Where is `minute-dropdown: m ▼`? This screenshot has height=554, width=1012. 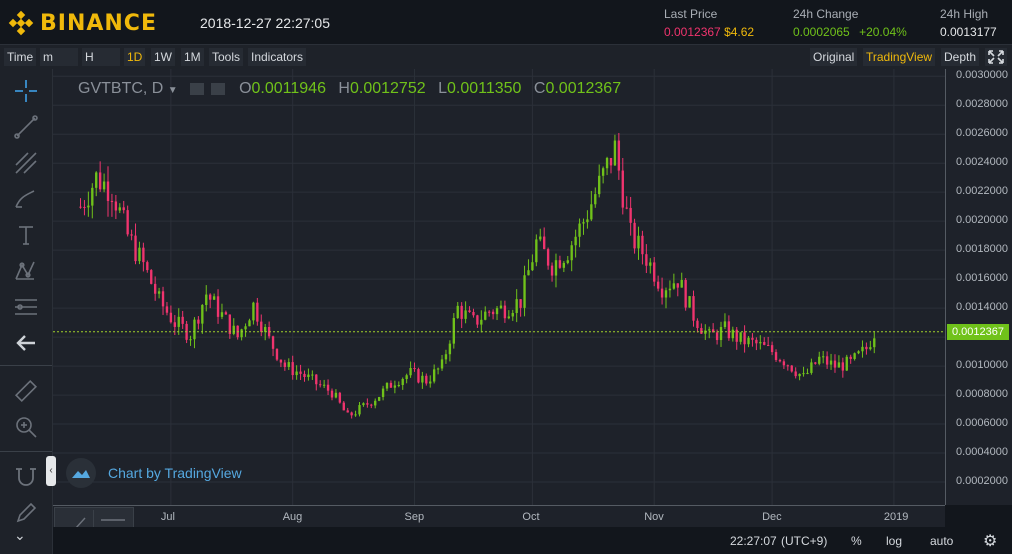 minute-dropdown: m ▼ is located at coordinates (59, 64).